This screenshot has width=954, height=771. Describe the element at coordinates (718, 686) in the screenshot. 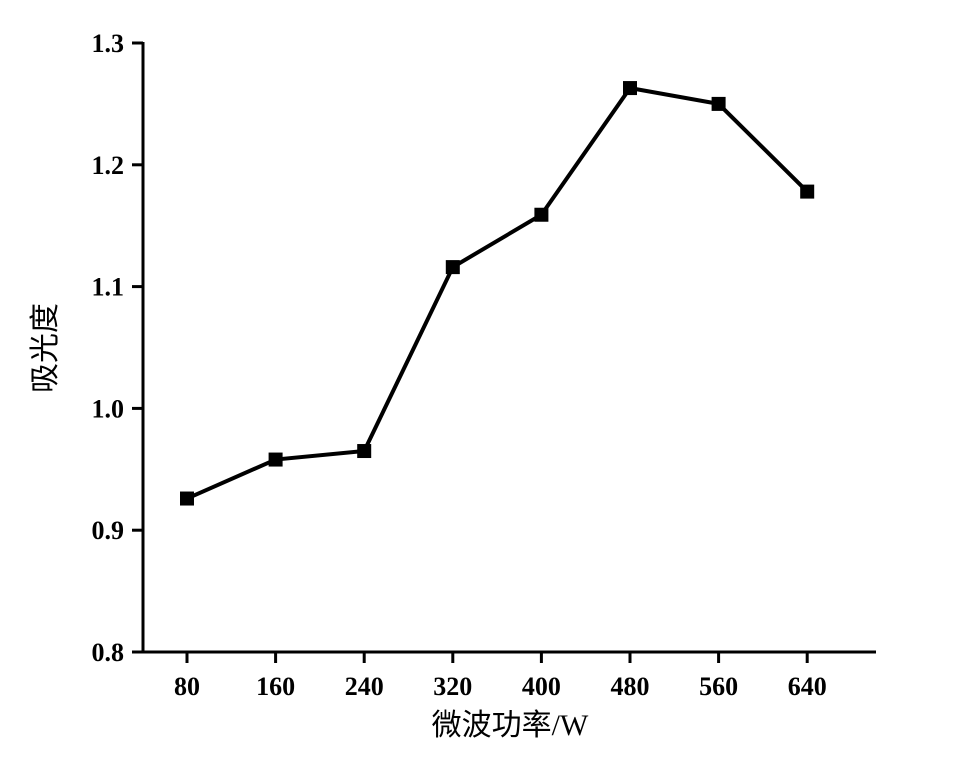

I see `x-tick-label: 560` at that location.